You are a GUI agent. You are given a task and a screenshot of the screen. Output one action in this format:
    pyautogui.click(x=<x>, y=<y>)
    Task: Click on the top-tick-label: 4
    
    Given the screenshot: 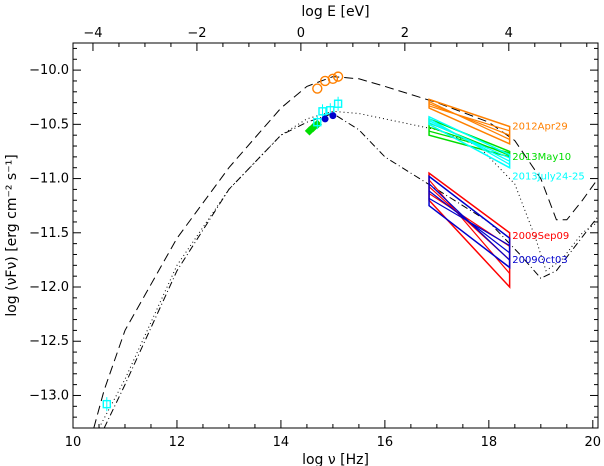 What is the action you would take?
    pyautogui.click(x=509, y=33)
    